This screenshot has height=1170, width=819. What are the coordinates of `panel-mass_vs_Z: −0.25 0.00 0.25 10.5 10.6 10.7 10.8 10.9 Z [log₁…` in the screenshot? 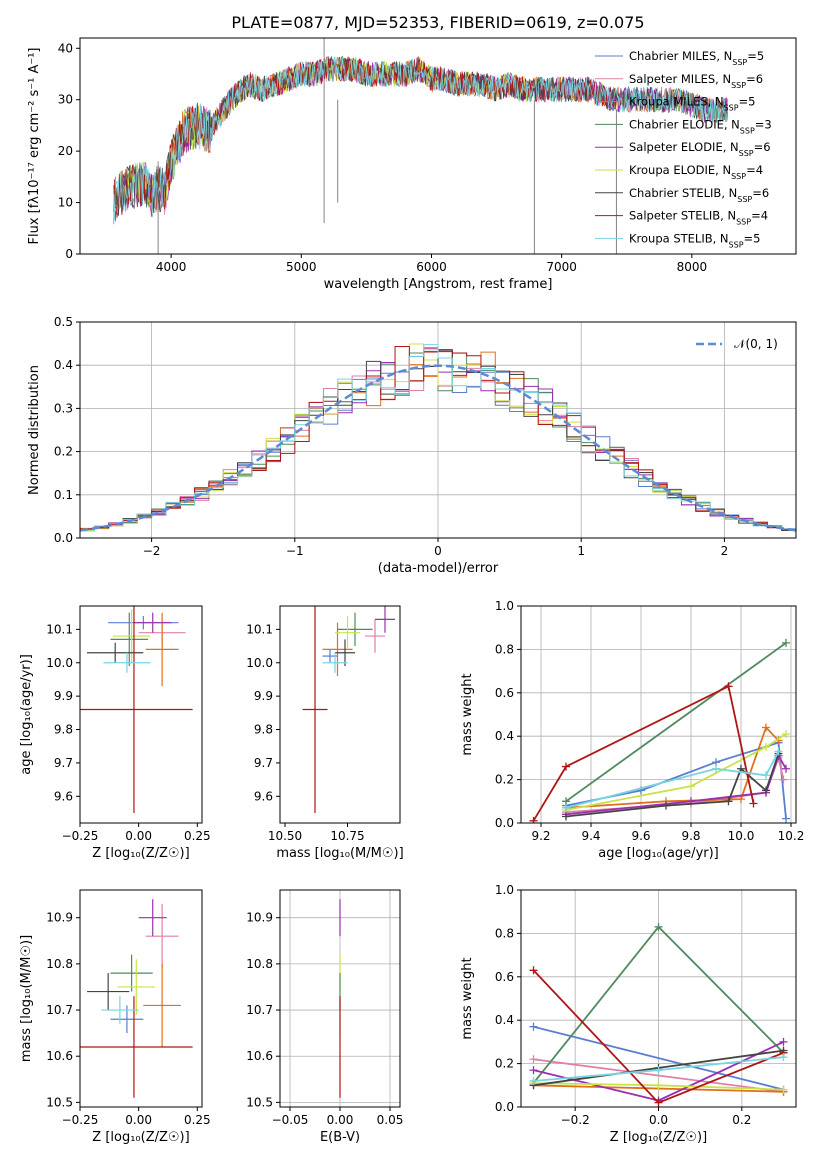 It's located at (115, 1017).